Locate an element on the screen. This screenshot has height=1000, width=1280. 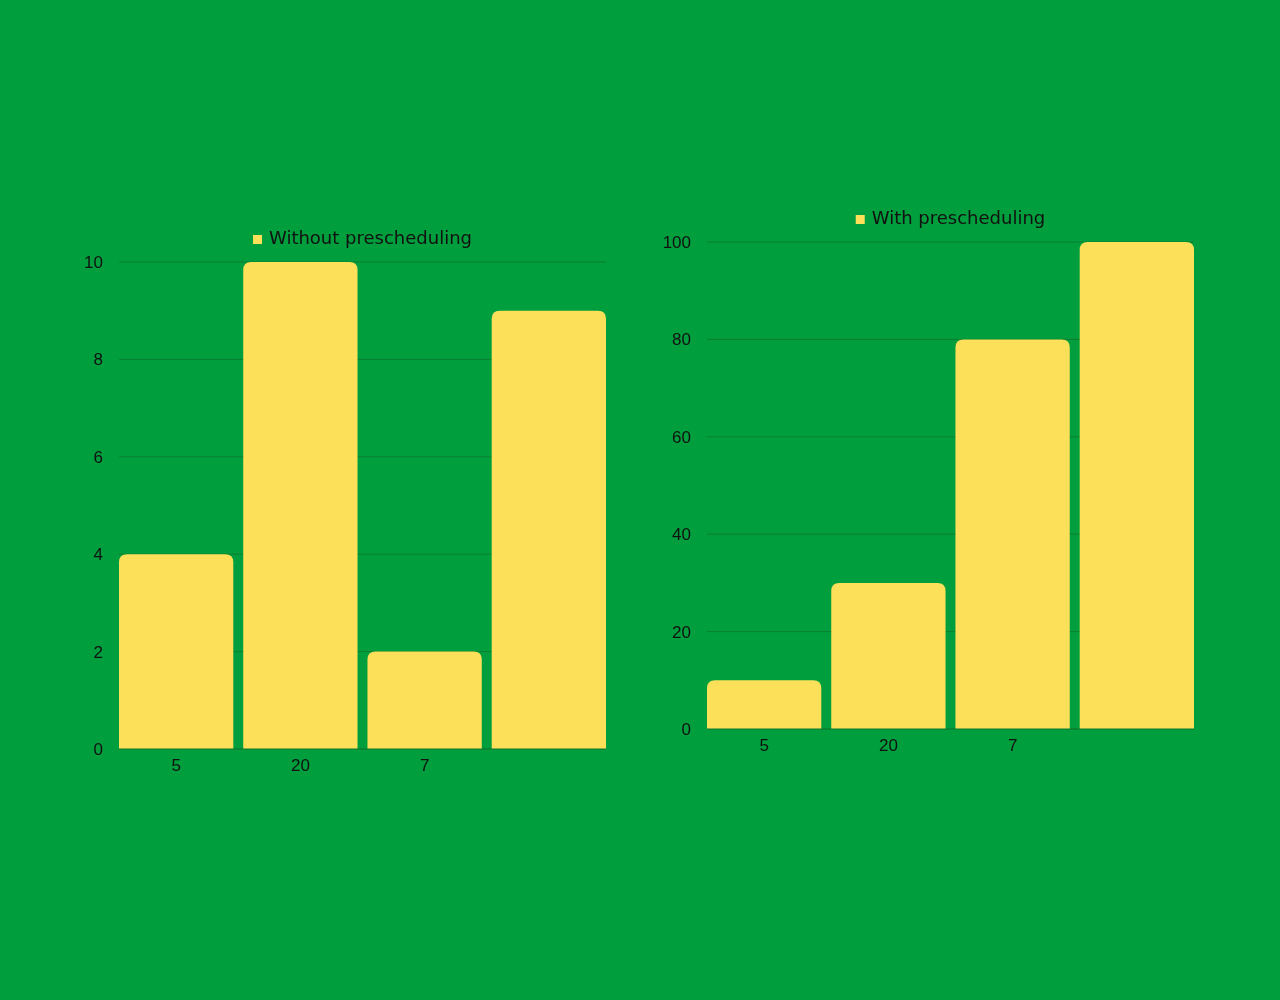
y-tick-label: 8 is located at coordinates (98, 360).